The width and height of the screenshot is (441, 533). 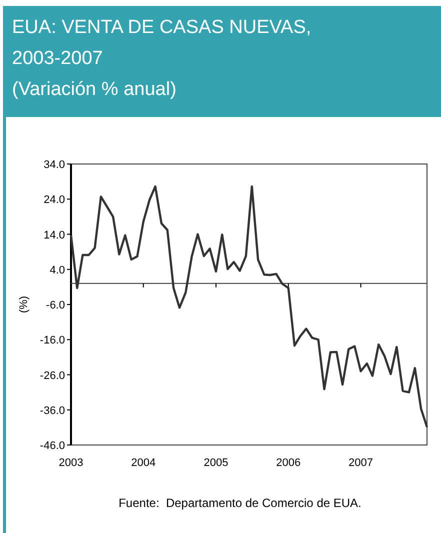 I want to click on y-tick-label: -36.0, so click(x=52, y=410).